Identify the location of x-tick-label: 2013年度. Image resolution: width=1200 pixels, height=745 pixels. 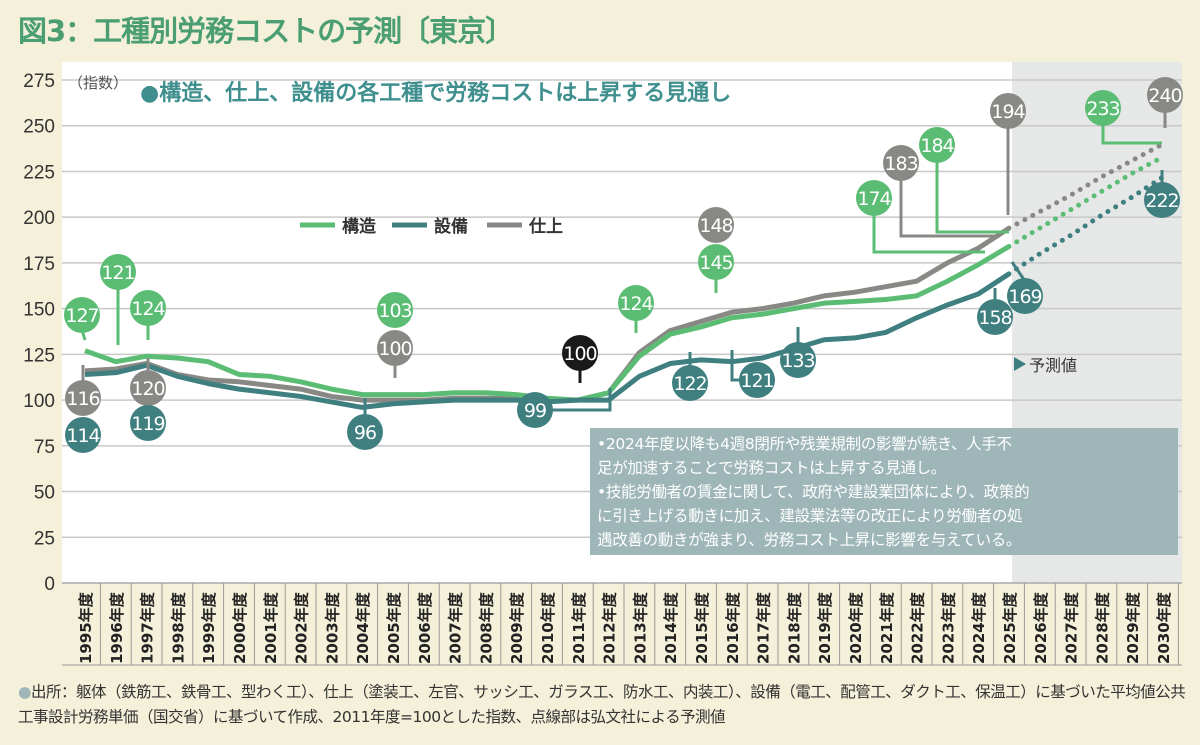
(640, 627).